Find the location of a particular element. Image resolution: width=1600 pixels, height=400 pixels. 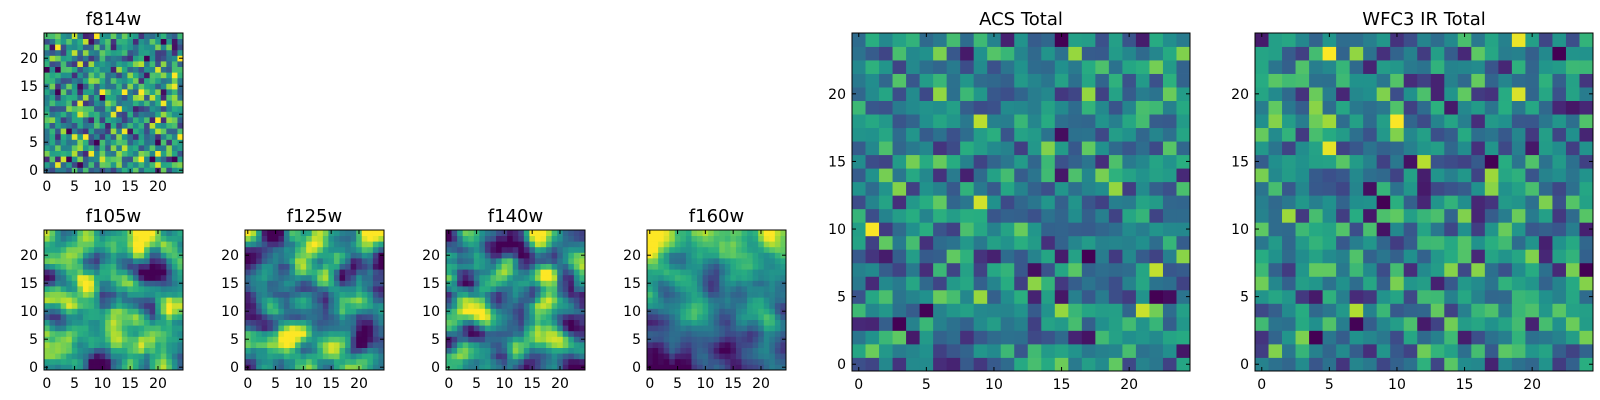

y-tick-label: 0 is located at coordinates (33, 368).